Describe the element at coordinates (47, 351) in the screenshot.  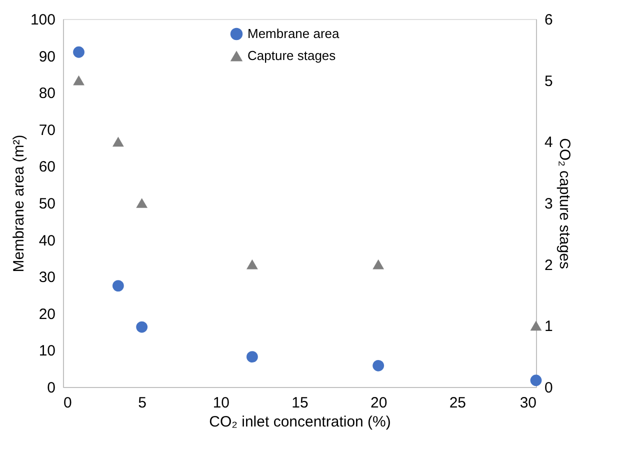
I see `y-tick-label: 10` at that location.